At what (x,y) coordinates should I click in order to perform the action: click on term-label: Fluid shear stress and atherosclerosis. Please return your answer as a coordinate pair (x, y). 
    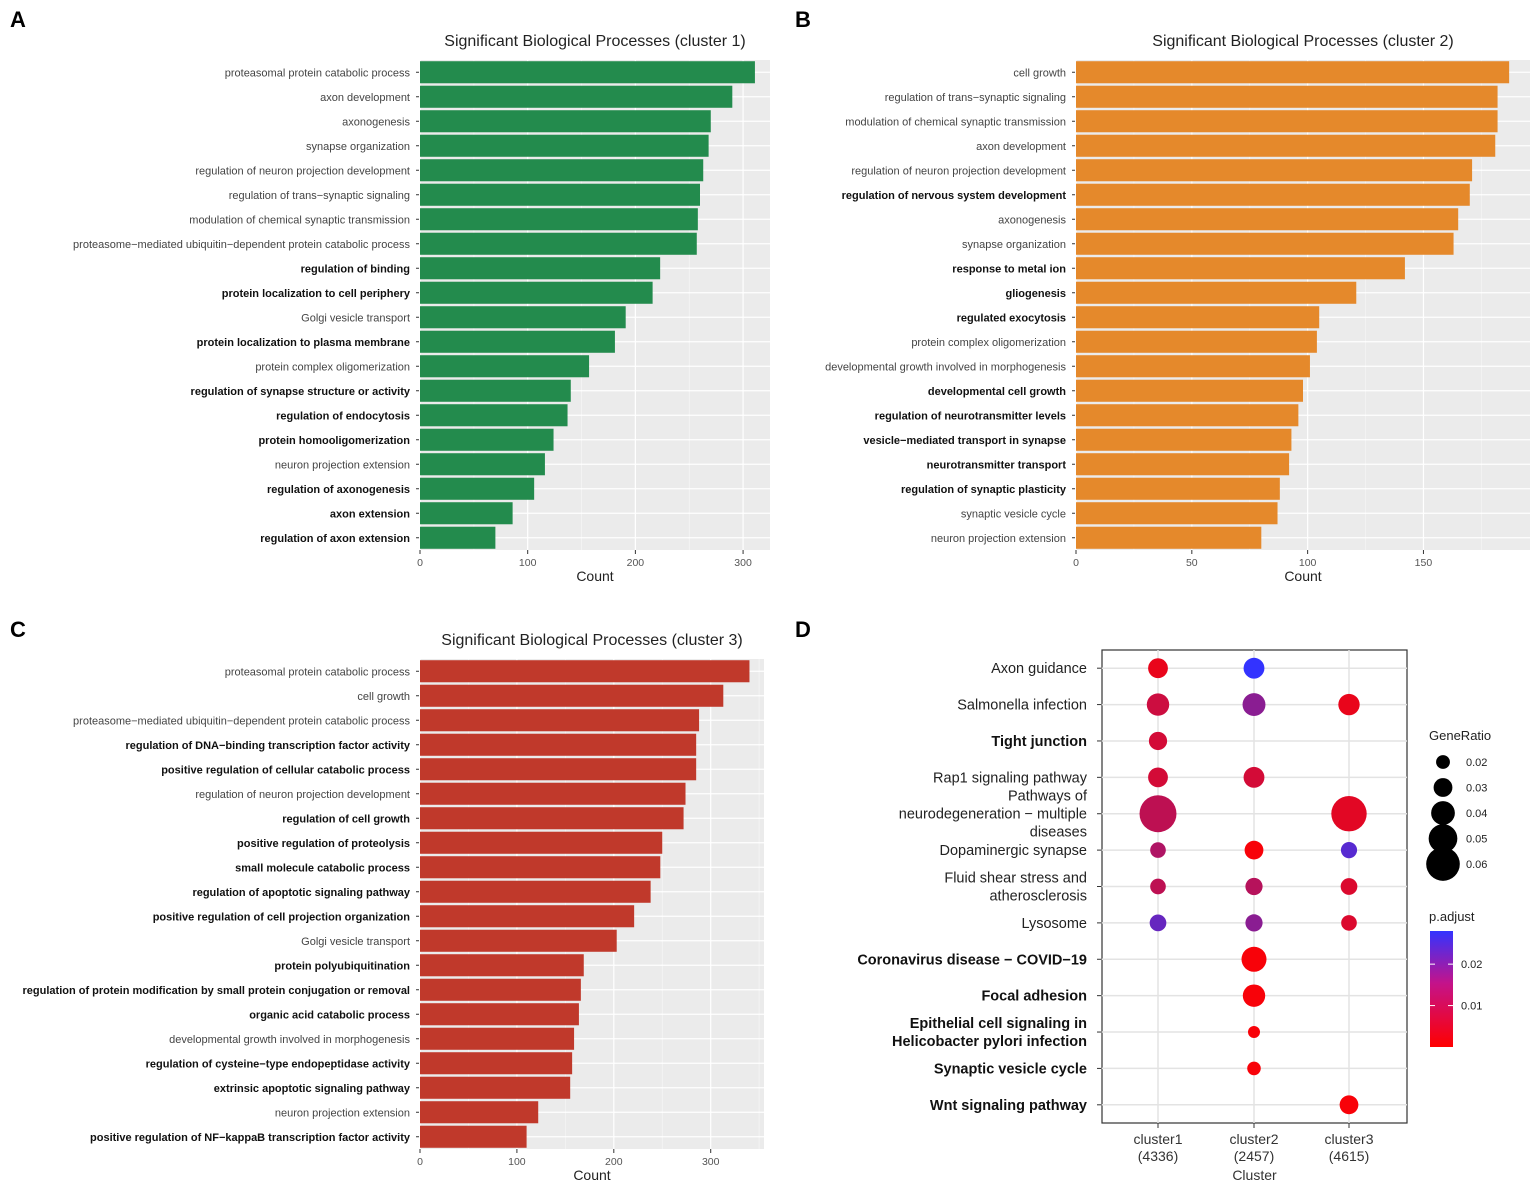
    Looking at the image, I should click on (1015, 888).